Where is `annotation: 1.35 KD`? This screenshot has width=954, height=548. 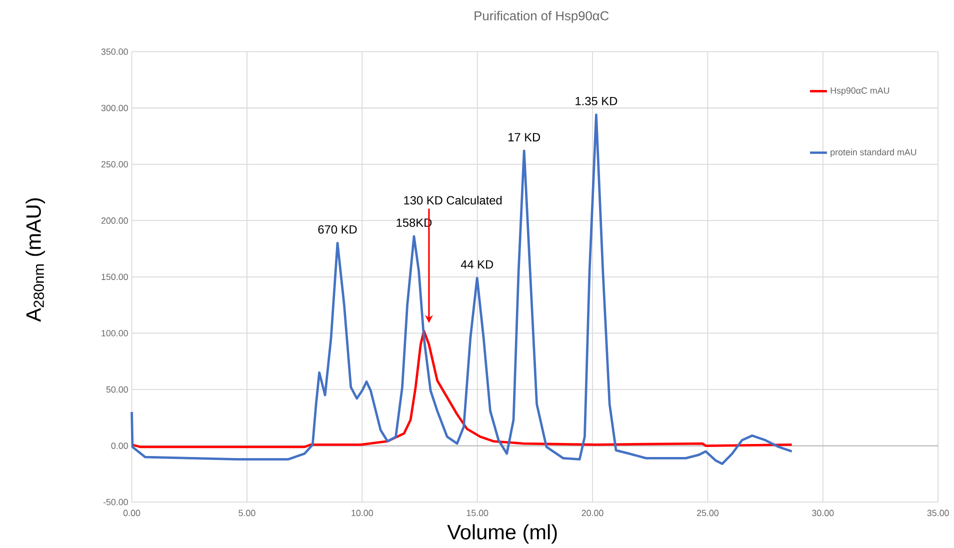 annotation: 1.35 KD is located at coordinates (597, 101).